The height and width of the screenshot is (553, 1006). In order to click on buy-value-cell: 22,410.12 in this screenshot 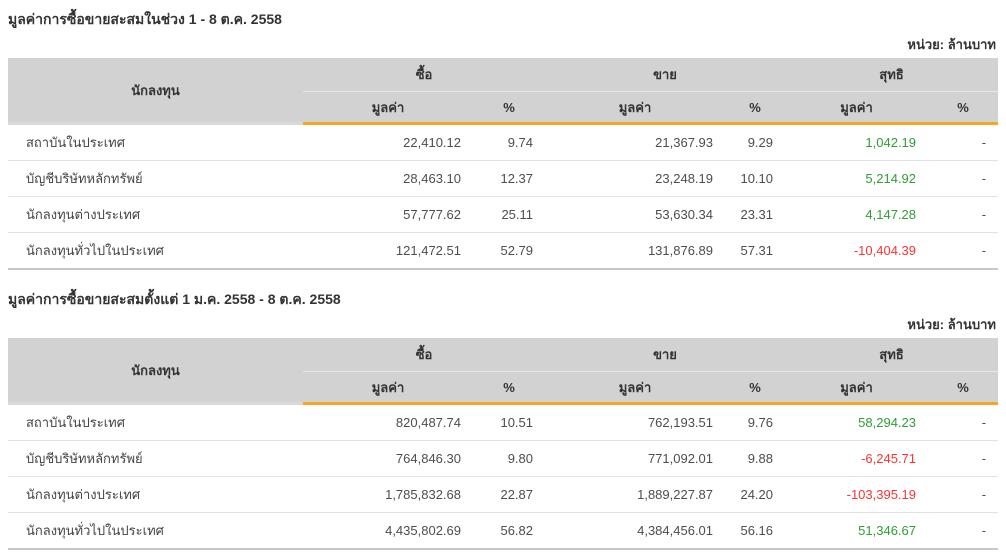, I will do `click(388, 142)`.